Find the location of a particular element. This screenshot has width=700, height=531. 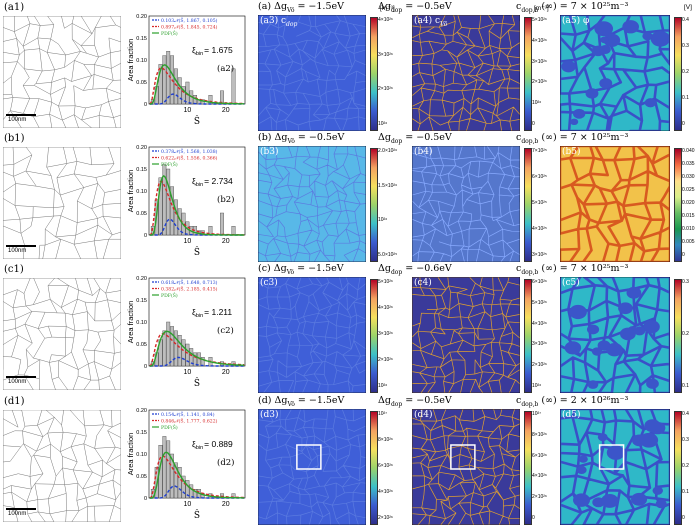

xi-bin-value: ξbin= 1.675 is located at coordinates (212, 51).